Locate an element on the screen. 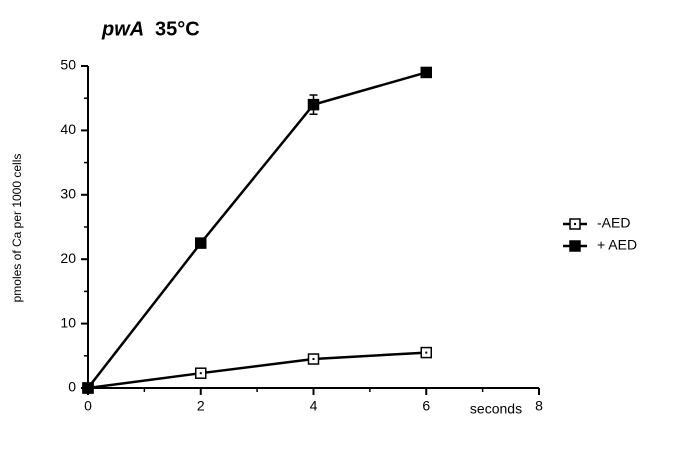 The height and width of the screenshot is (450, 677). y-tick-label: 30 is located at coordinates (68, 194).